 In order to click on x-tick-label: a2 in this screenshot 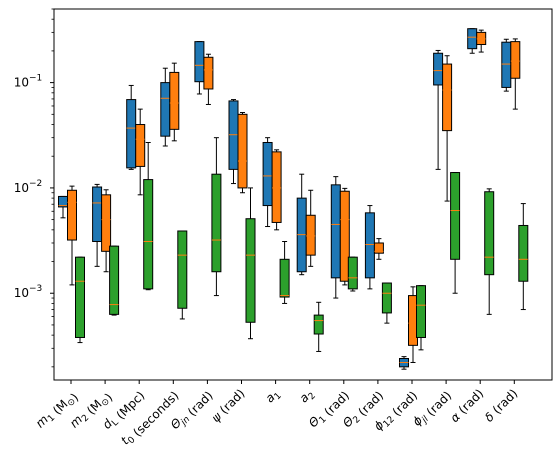, I will do `click(307, 396)`.